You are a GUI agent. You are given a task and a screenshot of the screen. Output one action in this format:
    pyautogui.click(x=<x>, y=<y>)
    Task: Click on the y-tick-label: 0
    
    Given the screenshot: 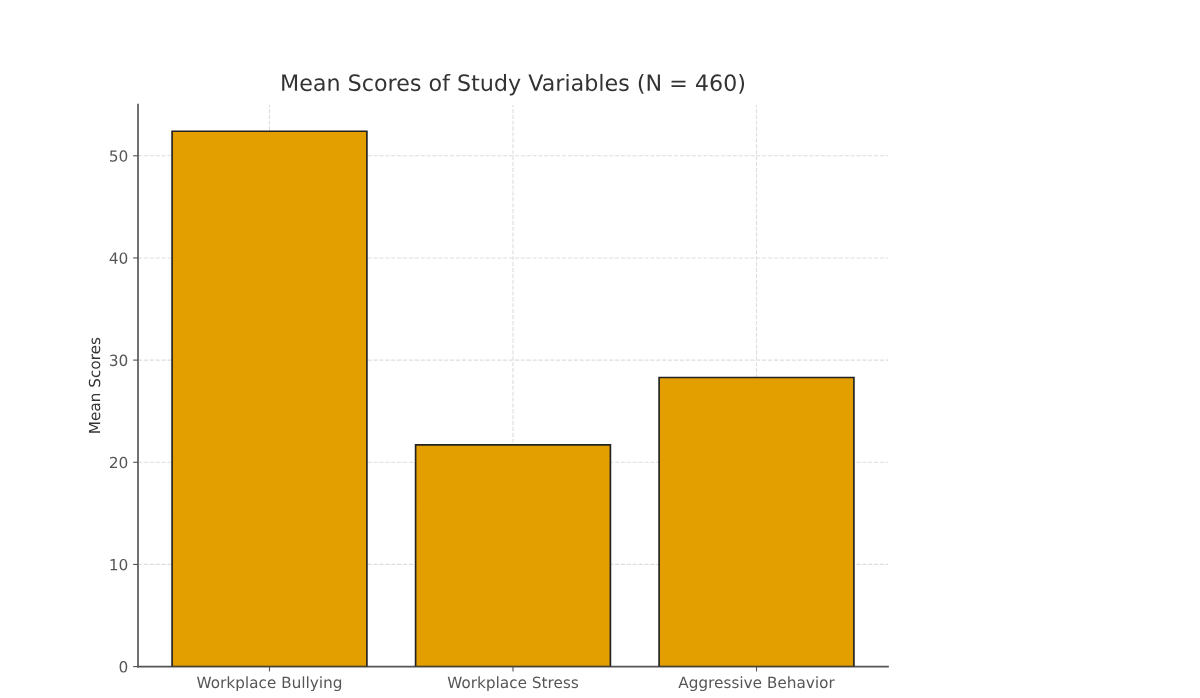 What is the action you would take?
    pyautogui.click(x=123, y=667)
    